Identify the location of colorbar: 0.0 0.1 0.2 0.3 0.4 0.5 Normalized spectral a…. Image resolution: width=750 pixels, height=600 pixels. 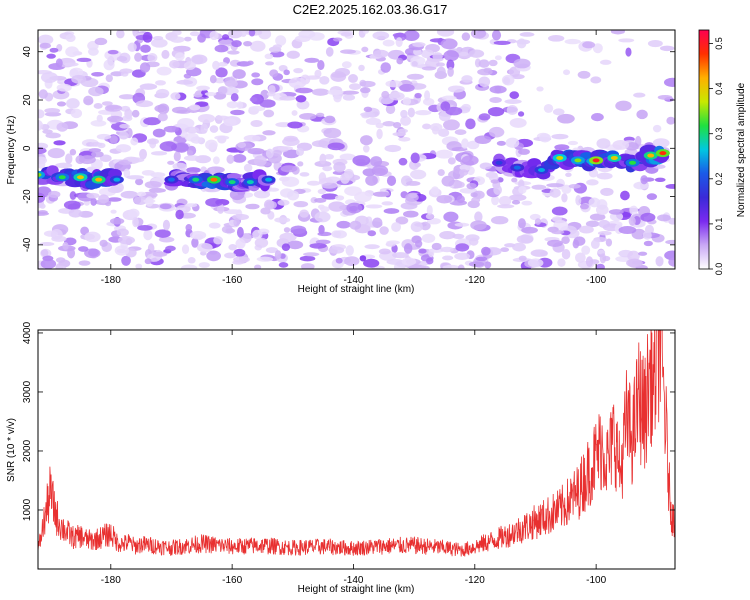
(722, 152).